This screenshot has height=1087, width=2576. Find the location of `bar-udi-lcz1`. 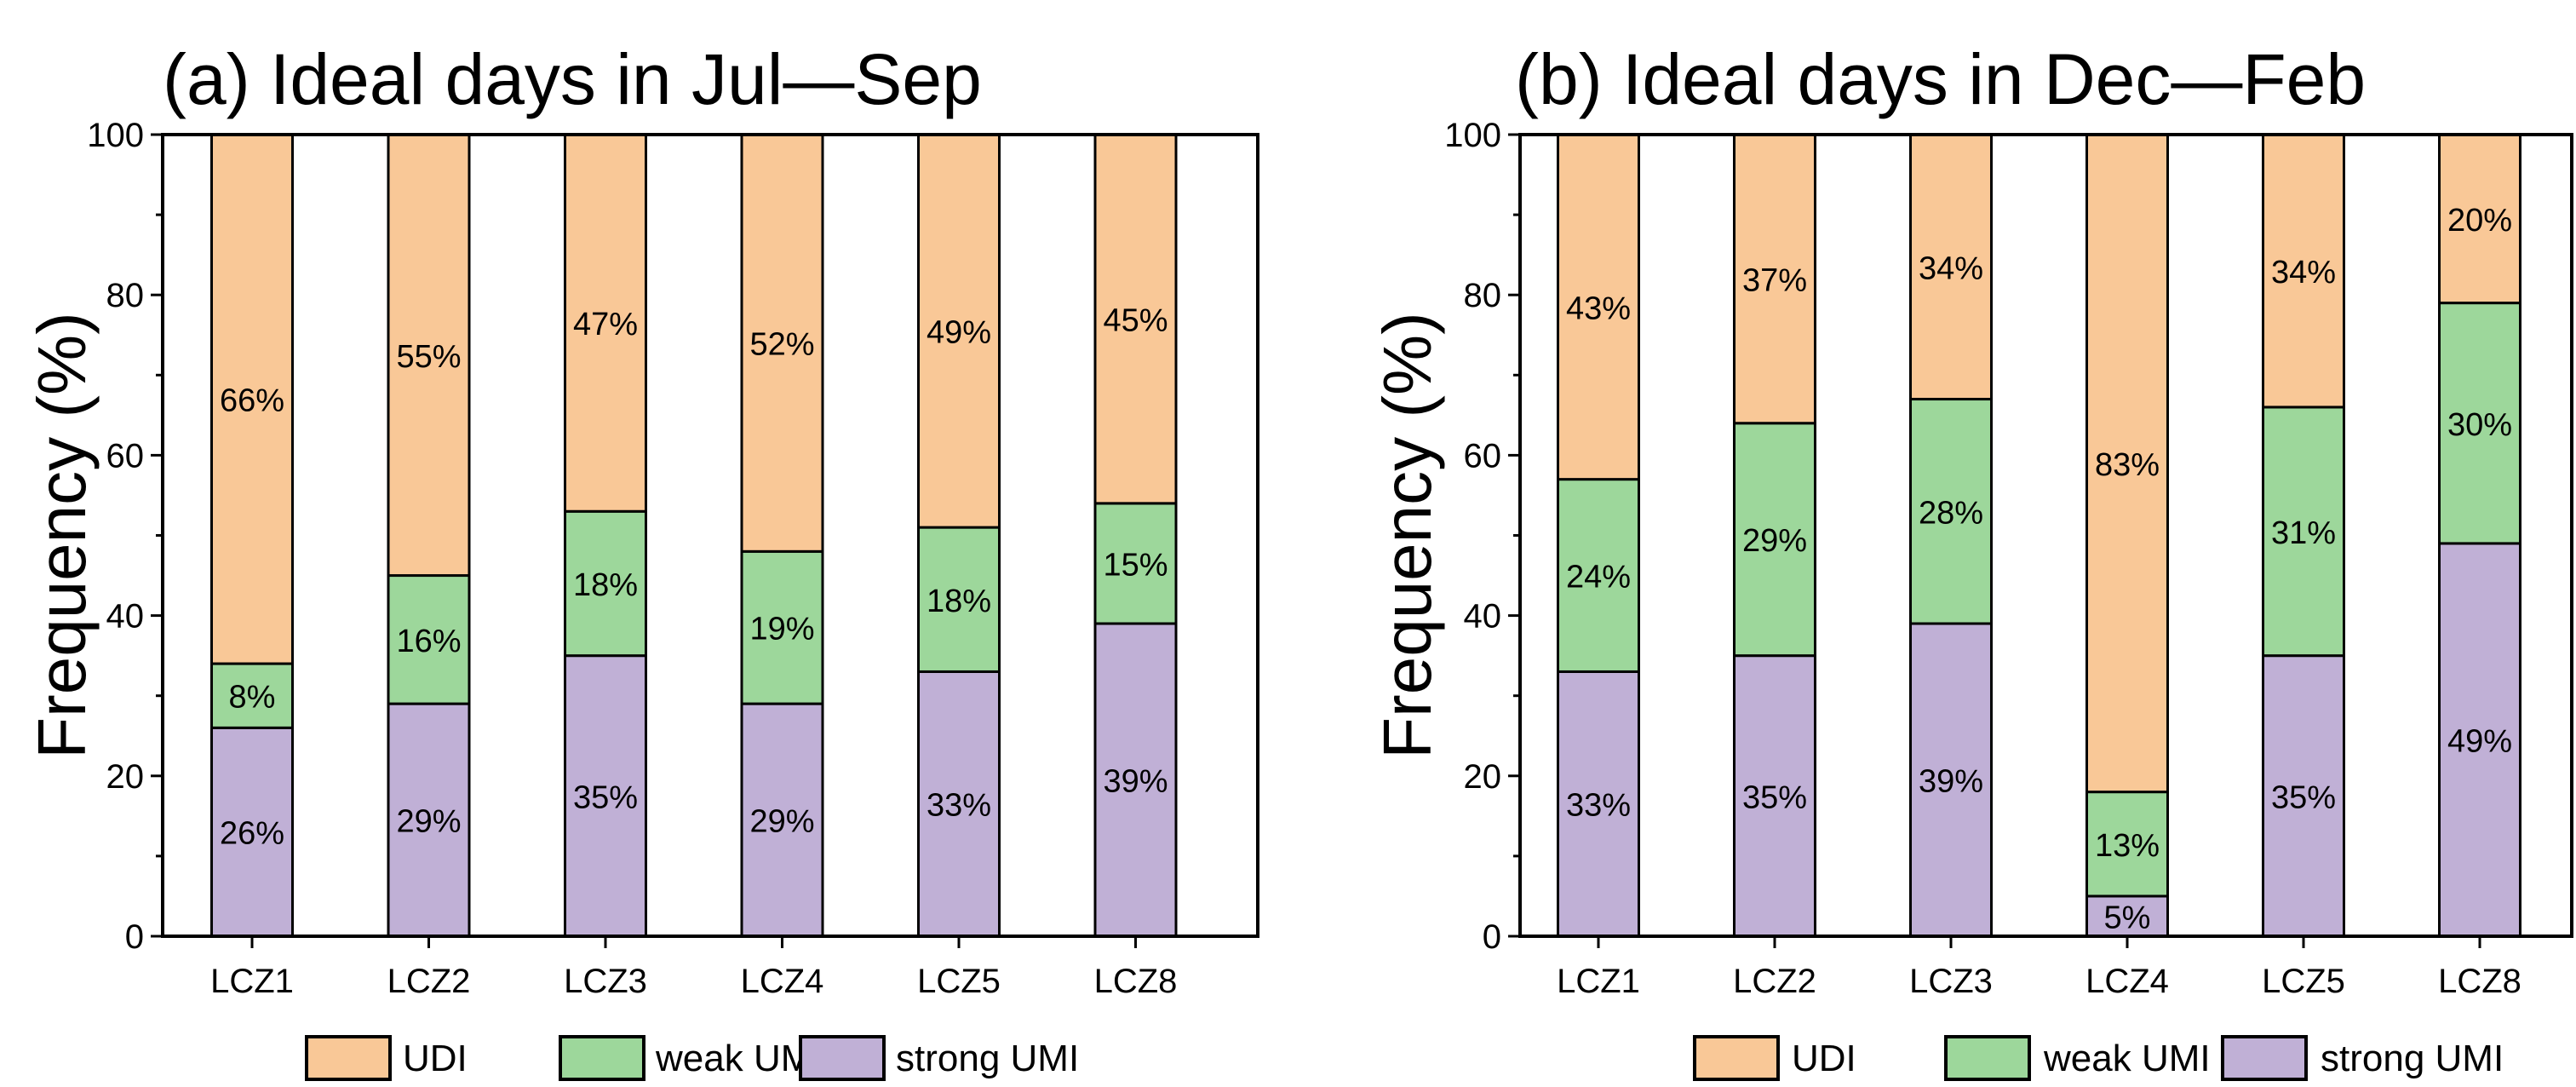

bar-udi-lcz1 is located at coordinates (1598, 307).